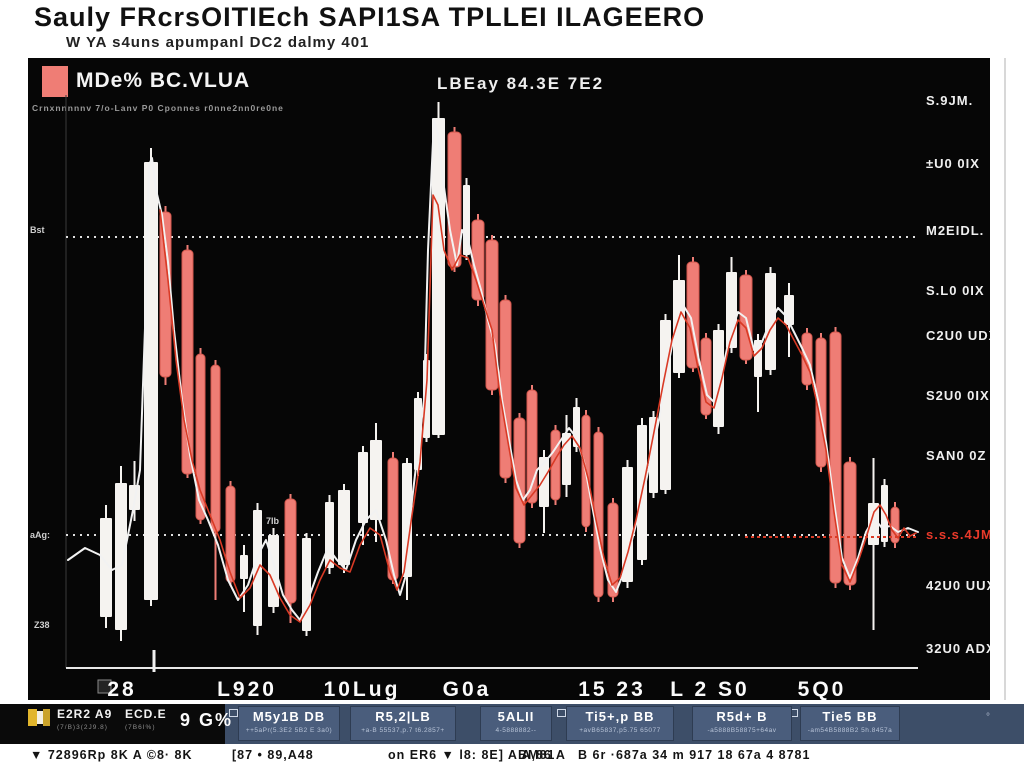 The image size is (1024, 768). What do you see at coordinates (163, 80) in the screenshot?
I see `legend-label: MDe% BC.VLUA` at bounding box center [163, 80].